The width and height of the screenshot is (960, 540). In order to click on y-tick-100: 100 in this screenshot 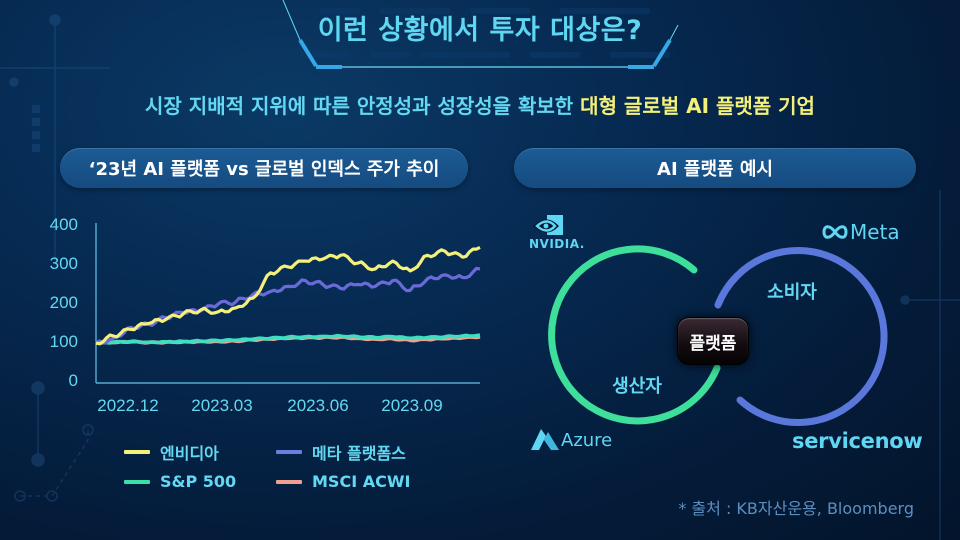, I will do `click(63, 341)`.